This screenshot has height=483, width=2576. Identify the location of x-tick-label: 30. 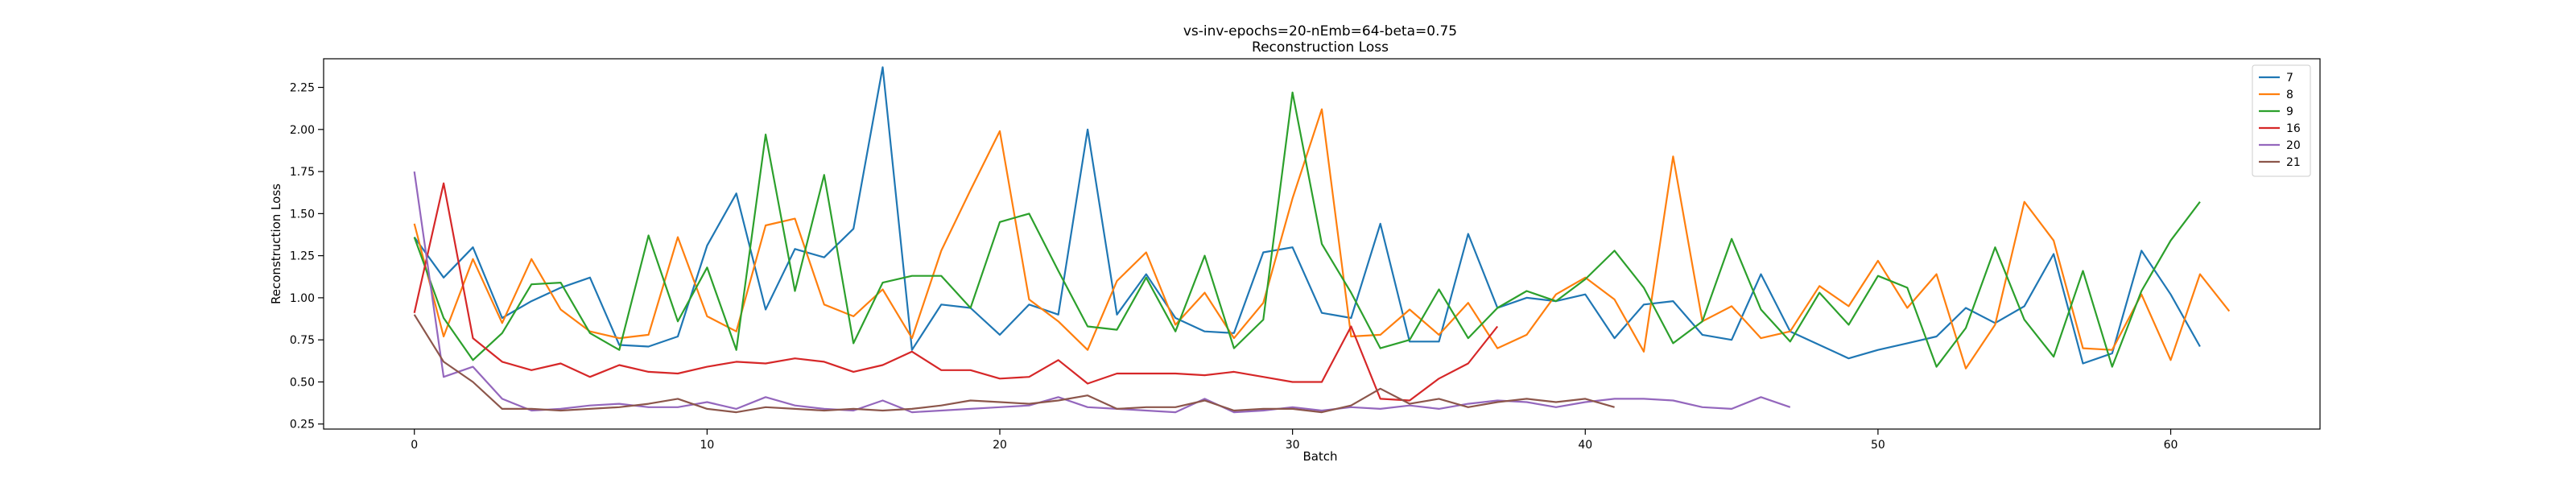
(1293, 445).